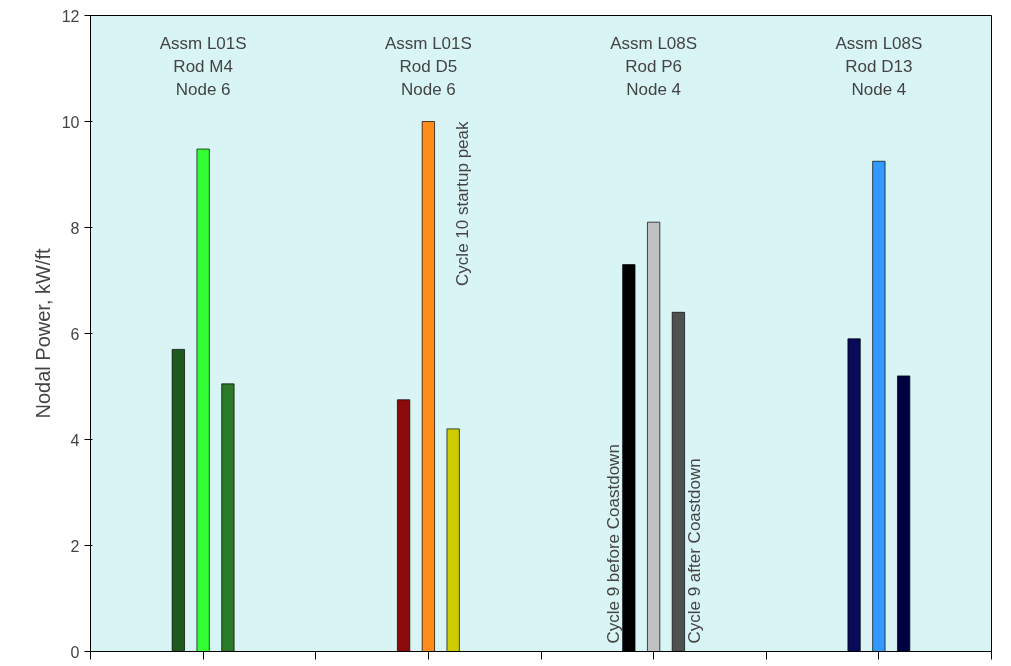 The image size is (1011, 666). What do you see at coordinates (654, 66) in the screenshot?
I see `annotation: Assm L08S Rod P6 Node 4` at bounding box center [654, 66].